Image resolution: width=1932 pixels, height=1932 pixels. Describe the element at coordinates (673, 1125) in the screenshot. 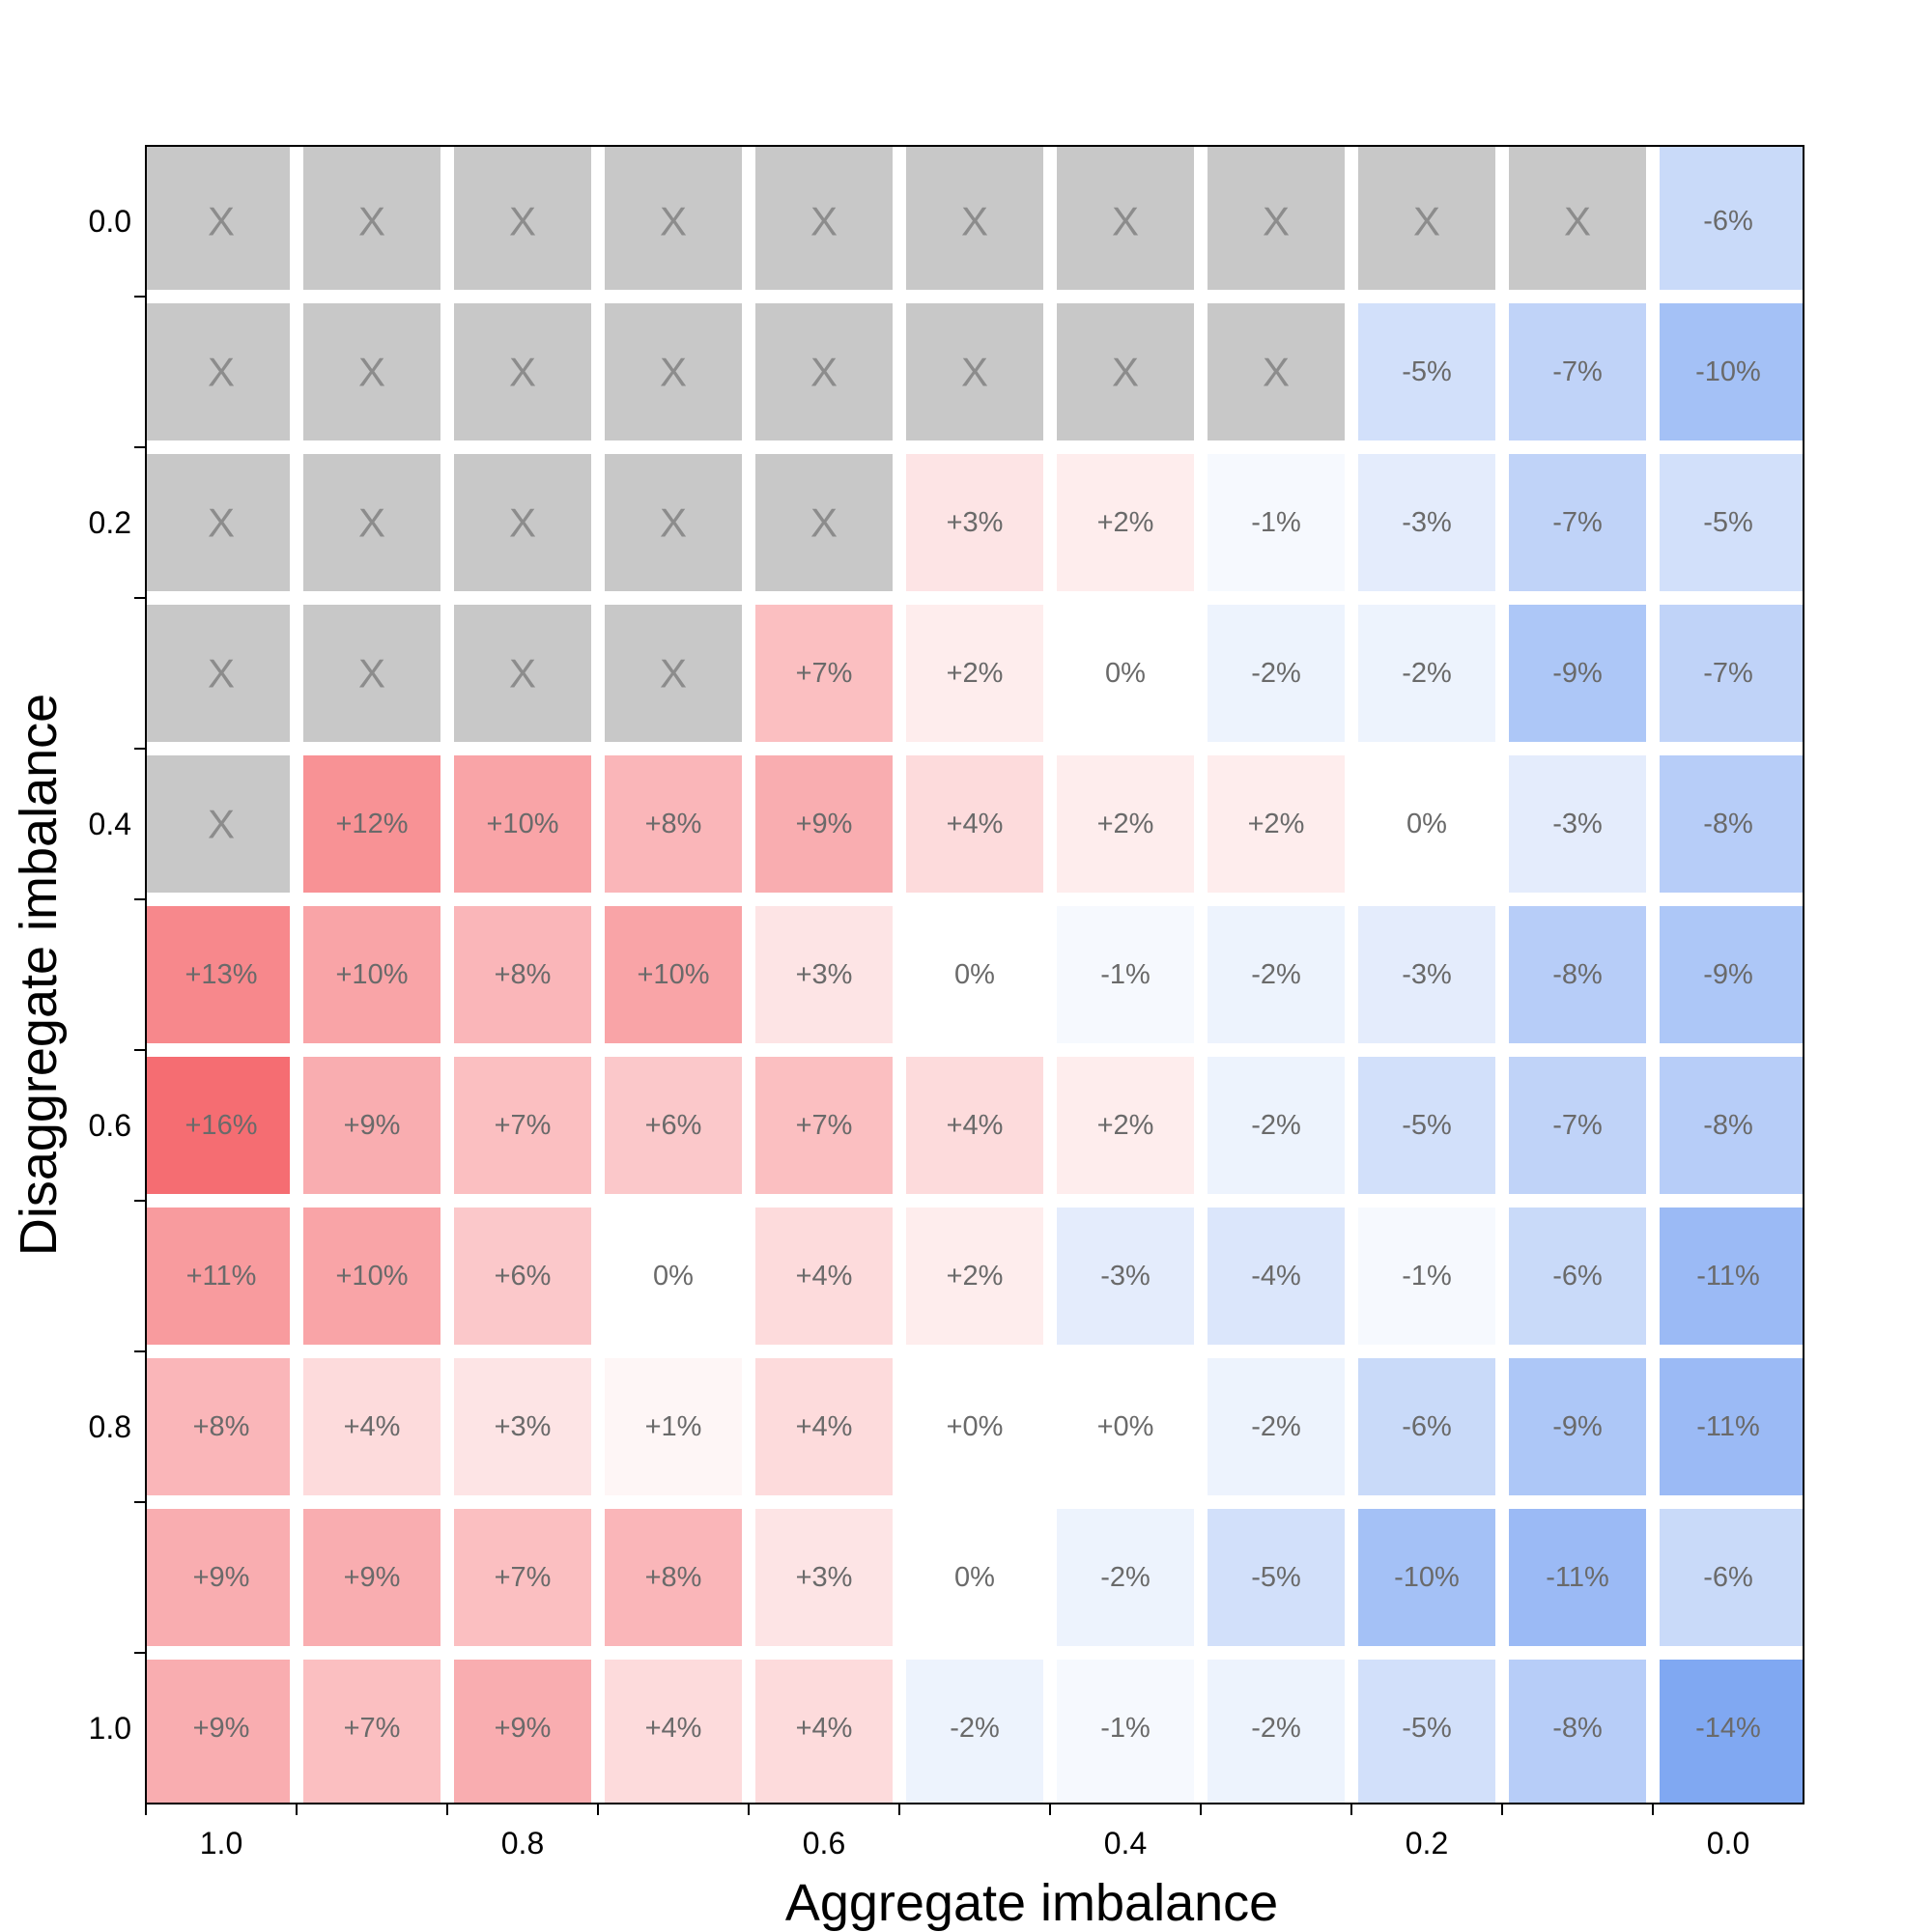

I see `cell-value-label: +6%` at that location.